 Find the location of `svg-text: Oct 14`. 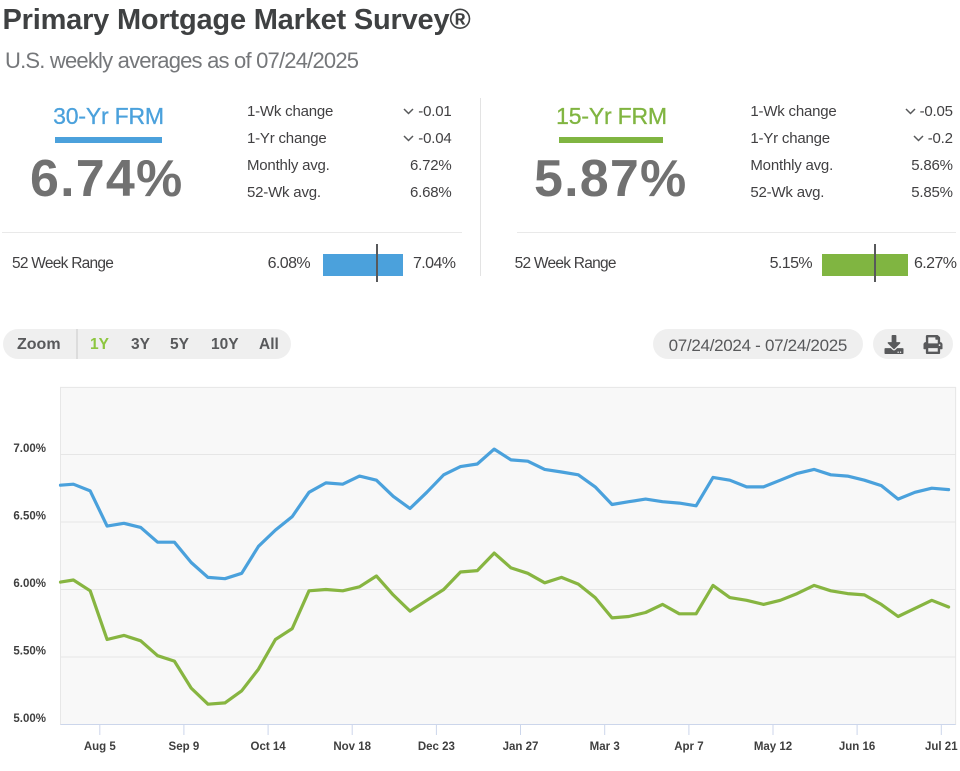

svg-text: Oct 14 is located at coordinates (269, 747).